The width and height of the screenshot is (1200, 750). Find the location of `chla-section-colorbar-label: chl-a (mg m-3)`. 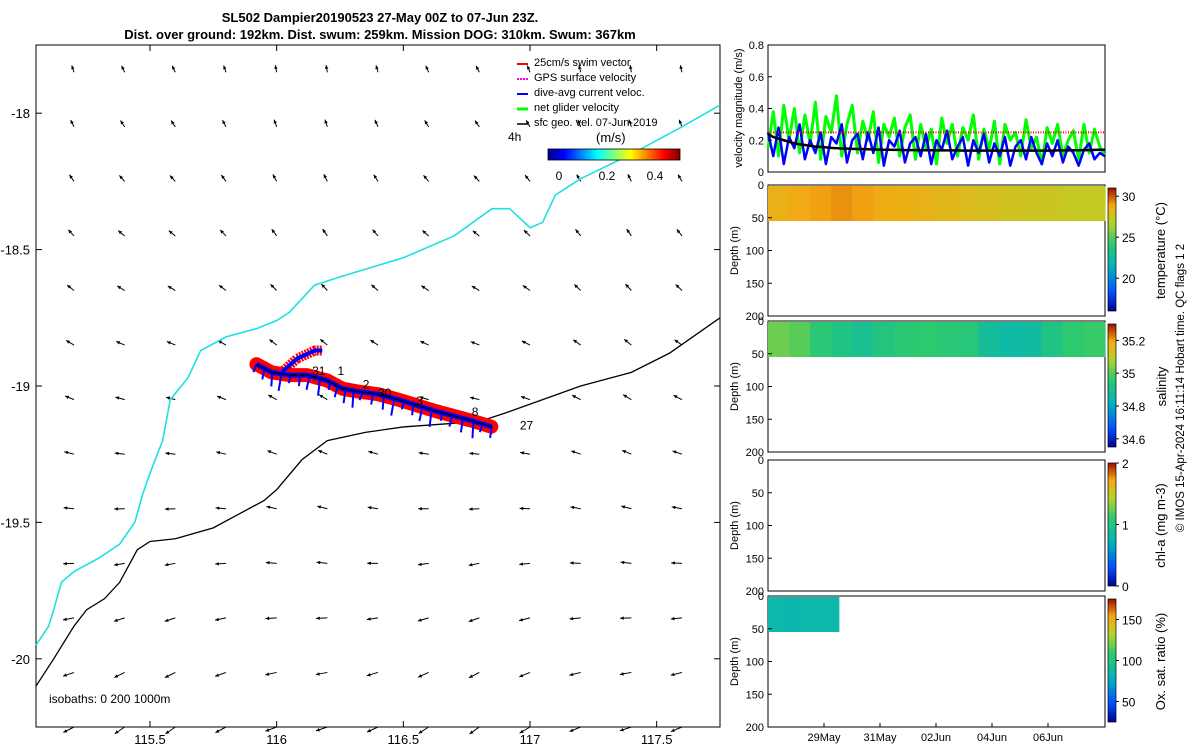

chla-section-colorbar-label: chl-a (mg m-3) is located at coordinates (1160, 525).